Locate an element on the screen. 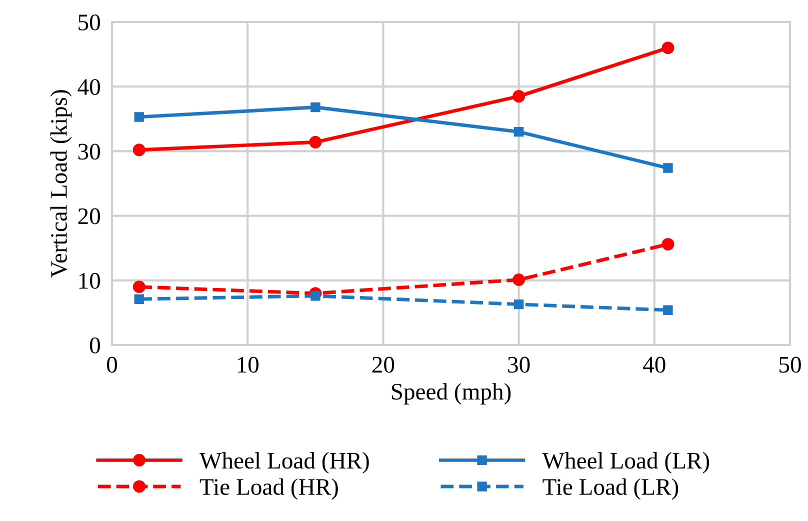 The width and height of the screenshot is (808, 521). x-tick-label: 0 is located at coordinates (112, 364).